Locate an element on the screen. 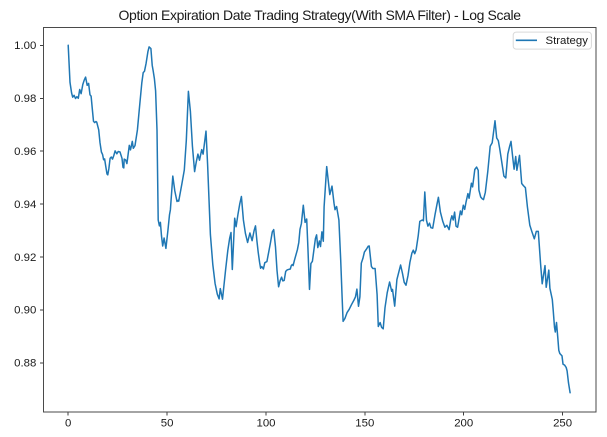 This screenshot has height=437, width=607. svg-text: 1.00 is located at coordinates (25, 46).